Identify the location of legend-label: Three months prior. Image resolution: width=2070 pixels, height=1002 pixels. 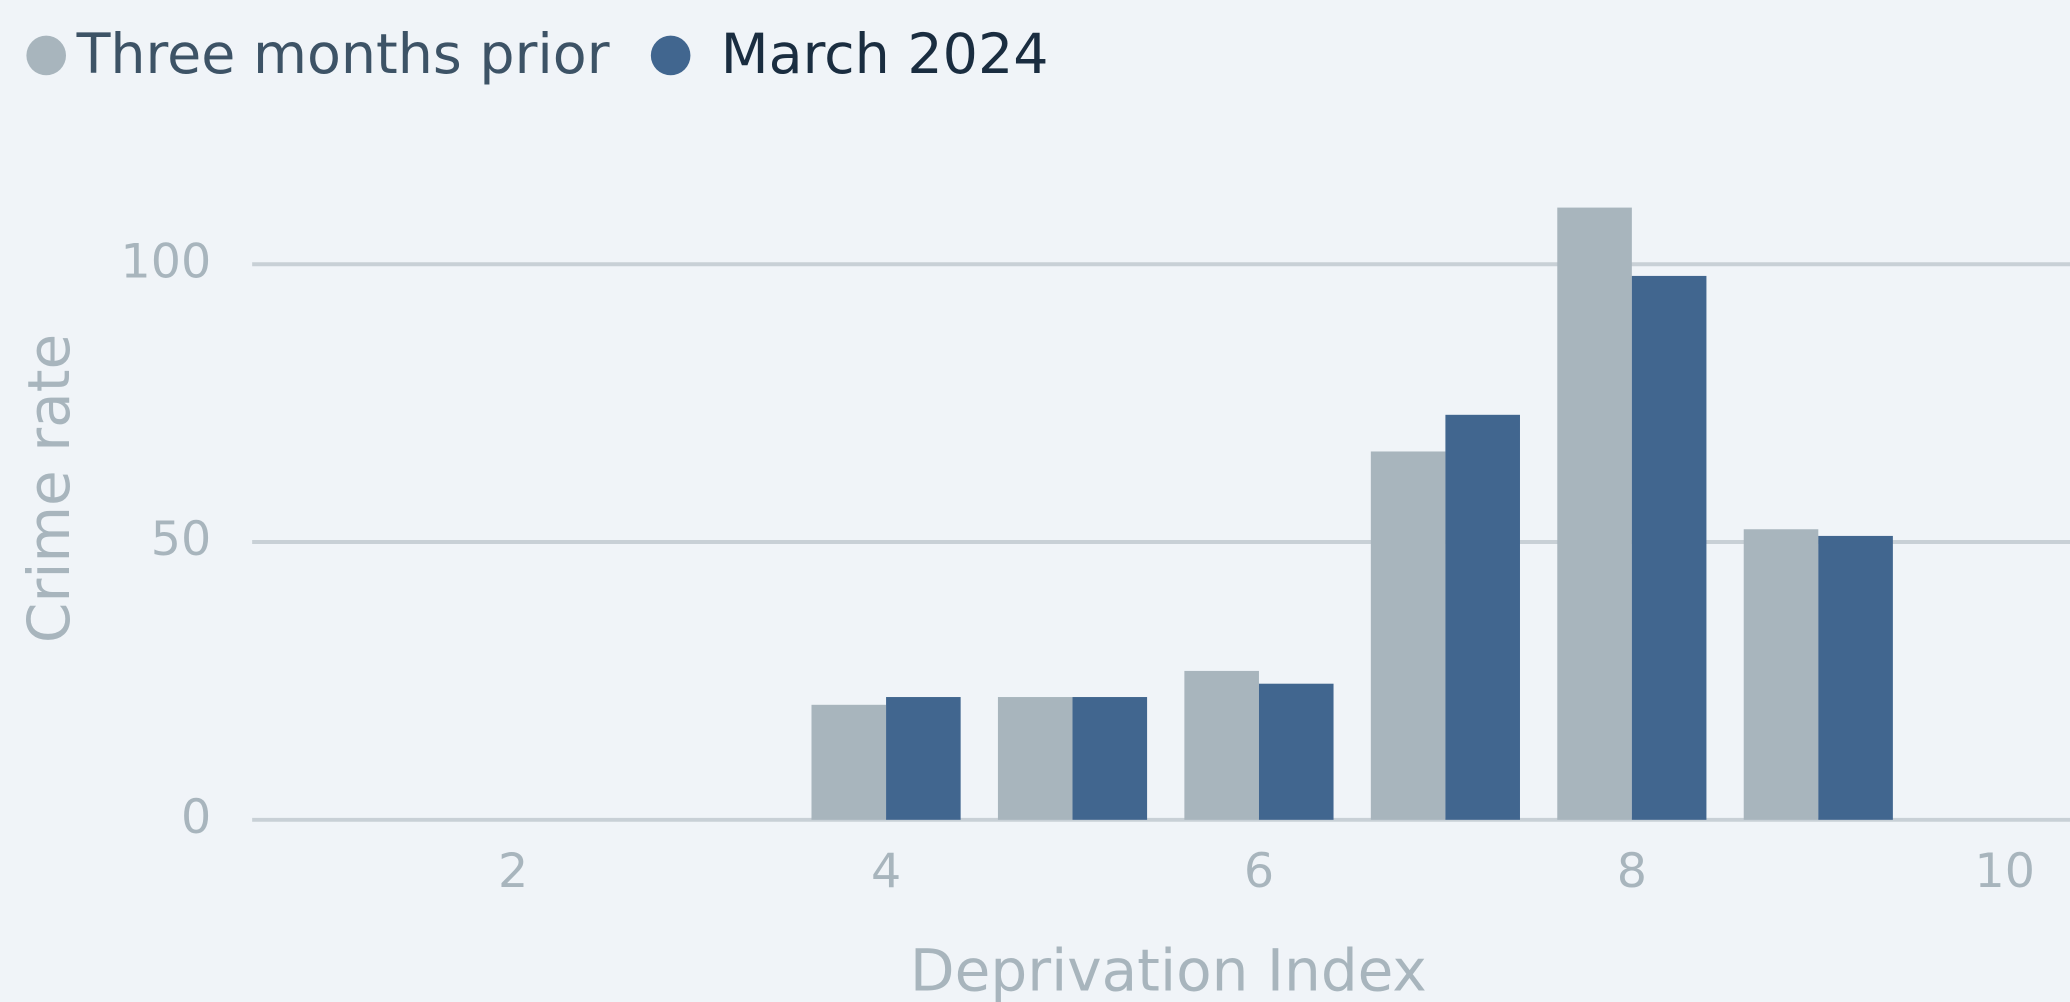
(343, 55).